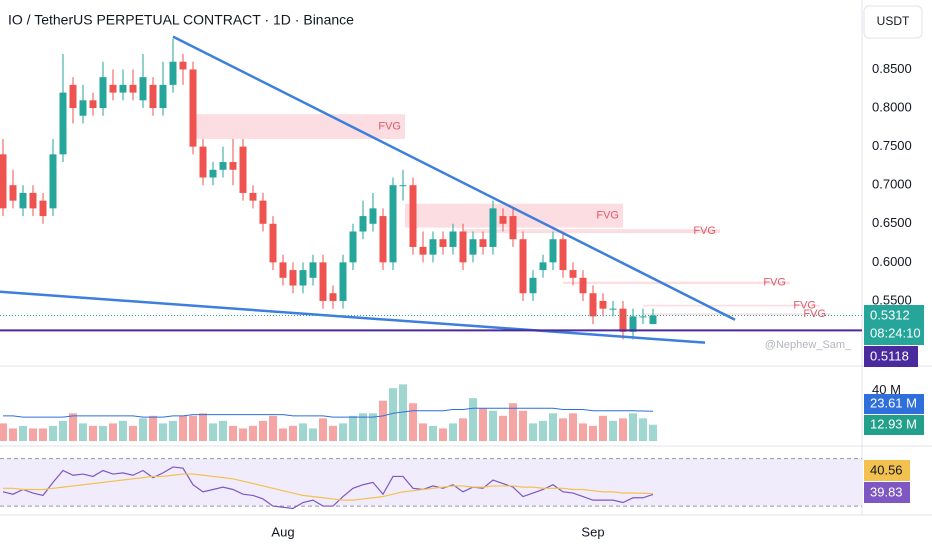 This screenshot has width=932, height=550. I want to click on volume-box, so click(894, 425).